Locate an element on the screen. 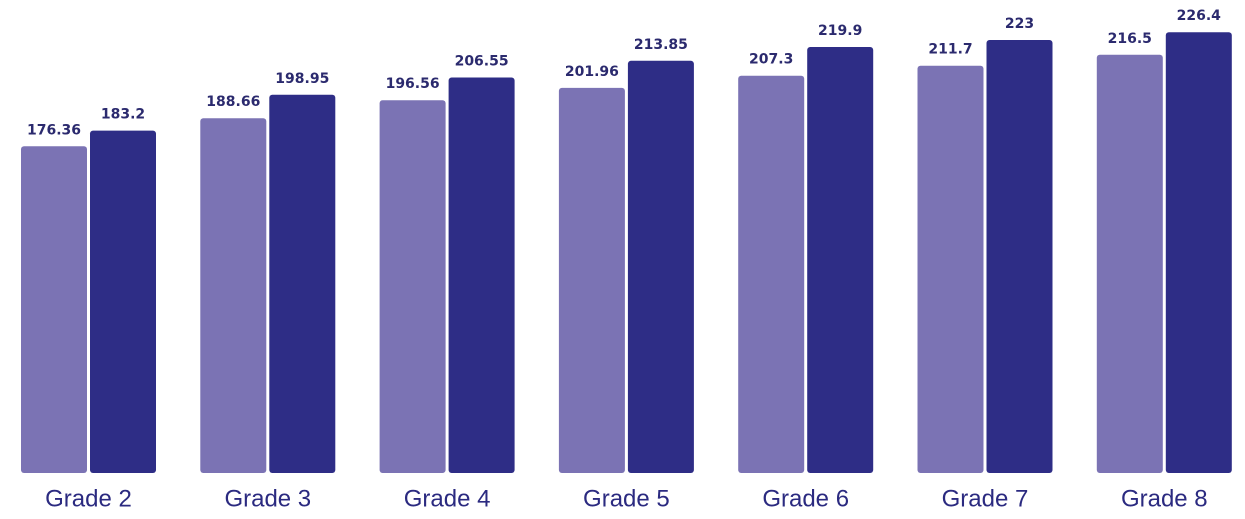 The width and height of the screenshot is (1245, 519). value-label: 223 is located at coordinates (1019, 24).